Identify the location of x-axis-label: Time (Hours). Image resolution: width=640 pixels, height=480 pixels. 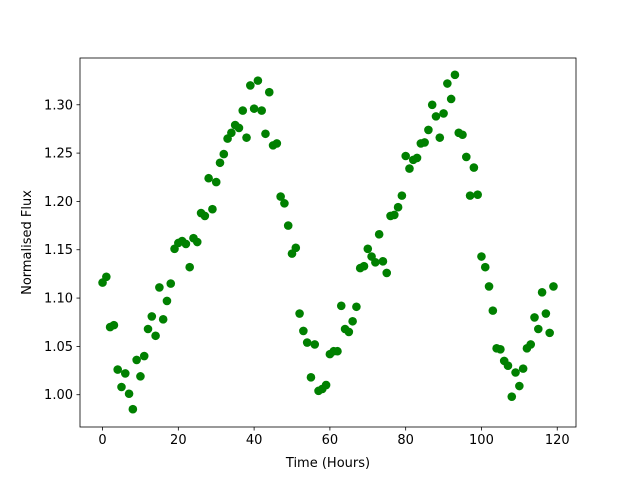
(327, 463).